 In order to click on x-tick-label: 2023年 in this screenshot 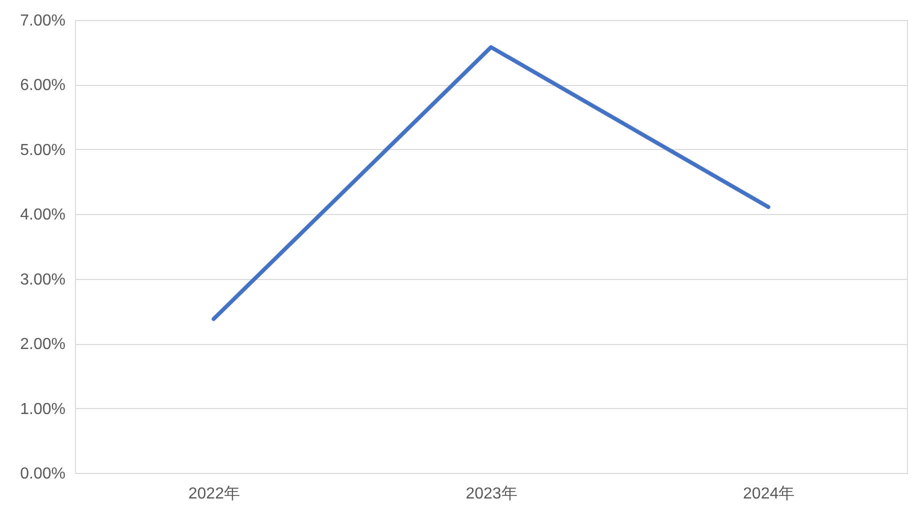, I will do `click(492, 494)`.